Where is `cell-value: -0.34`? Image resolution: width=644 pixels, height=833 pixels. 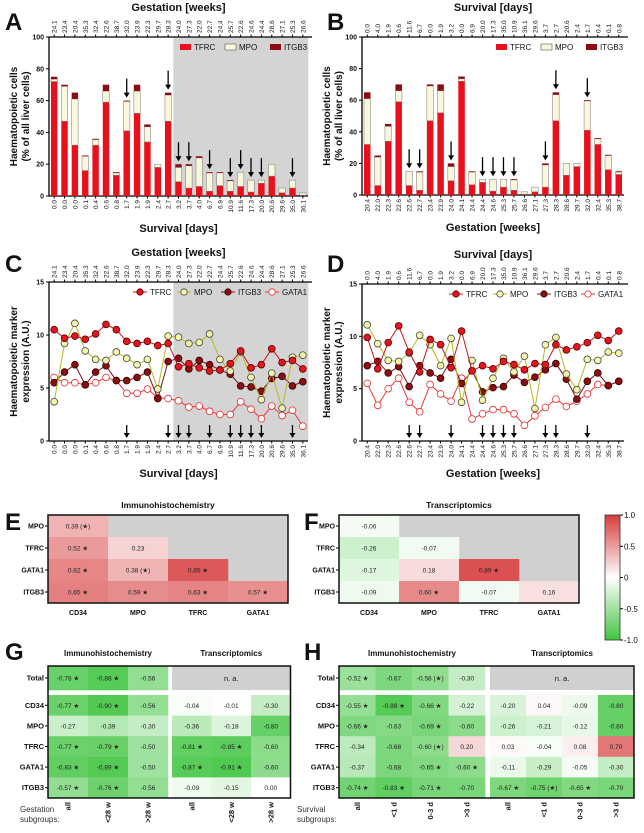
cell-value: -0.34 is located at coordinates (357, 747).